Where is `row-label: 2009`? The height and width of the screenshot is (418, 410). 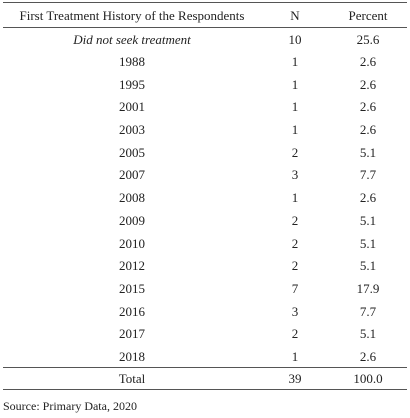 row-label: 2009 is located at coordinates (132, 220).